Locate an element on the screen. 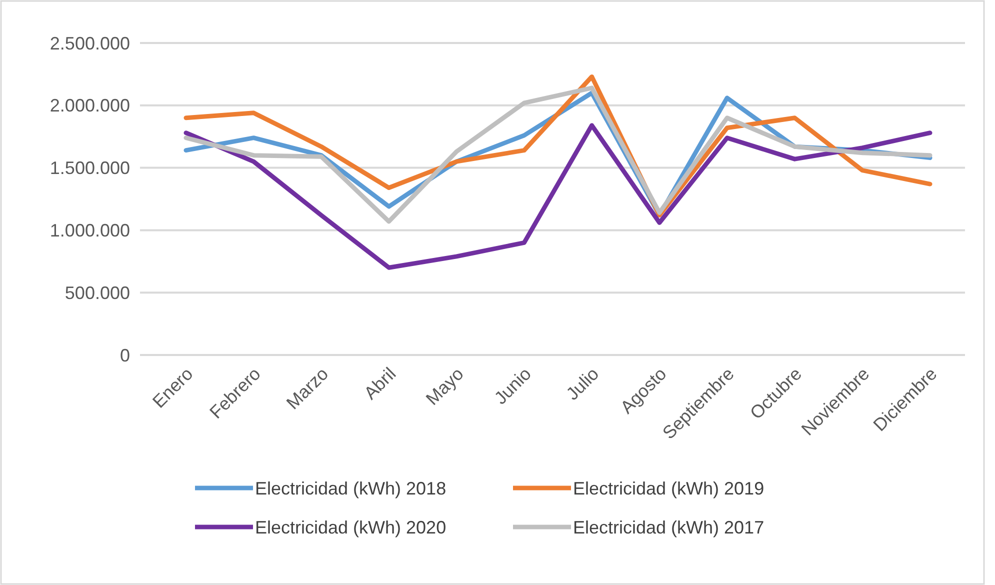 This screenshot has height=585, width=995. y-tick-label: 2.500.000 is located at coordinates (90, 43).